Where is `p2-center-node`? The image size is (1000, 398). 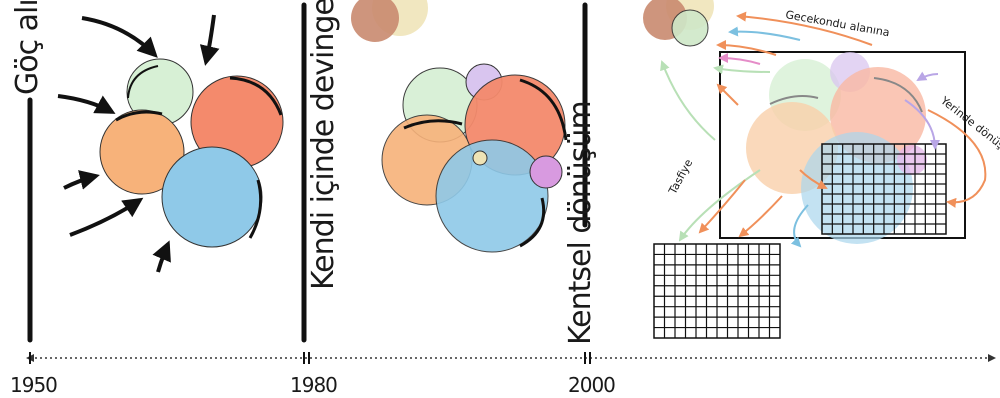
p2-center-node is located at coordinates (480, 158).